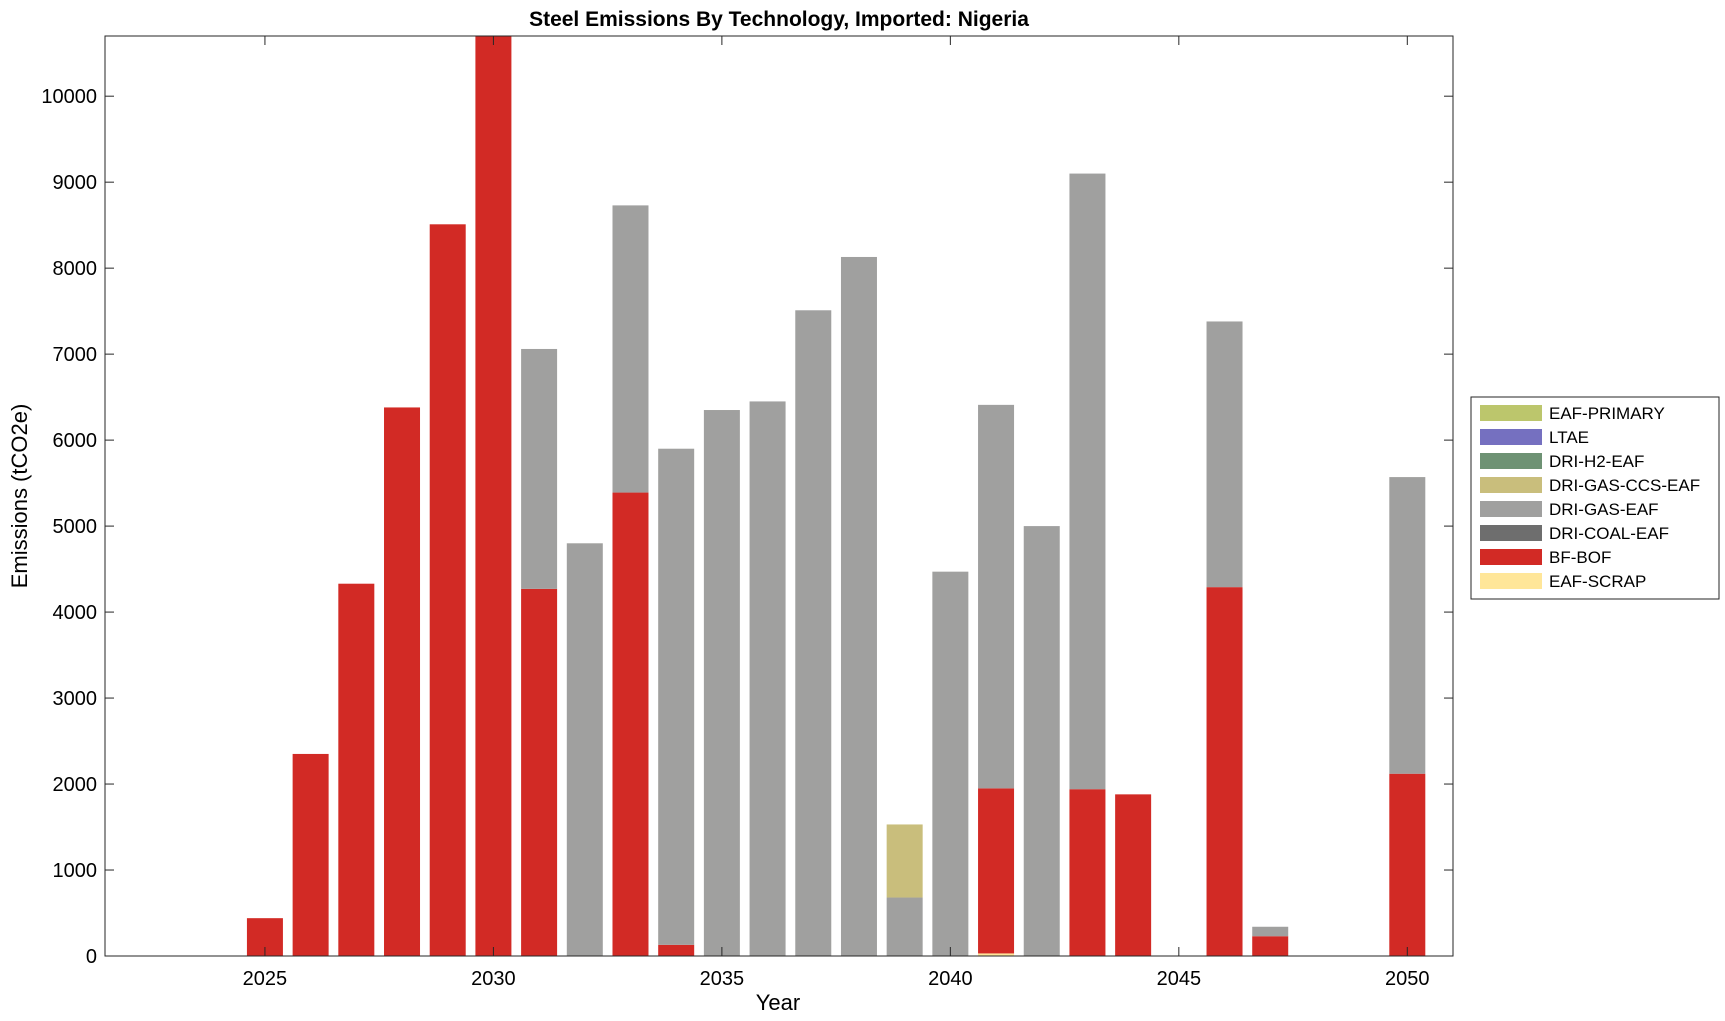 The width and height of the screenshot is (1725, 1021). I want to click on bar-dri-gas-eaf-2047, so click(1270, 931).